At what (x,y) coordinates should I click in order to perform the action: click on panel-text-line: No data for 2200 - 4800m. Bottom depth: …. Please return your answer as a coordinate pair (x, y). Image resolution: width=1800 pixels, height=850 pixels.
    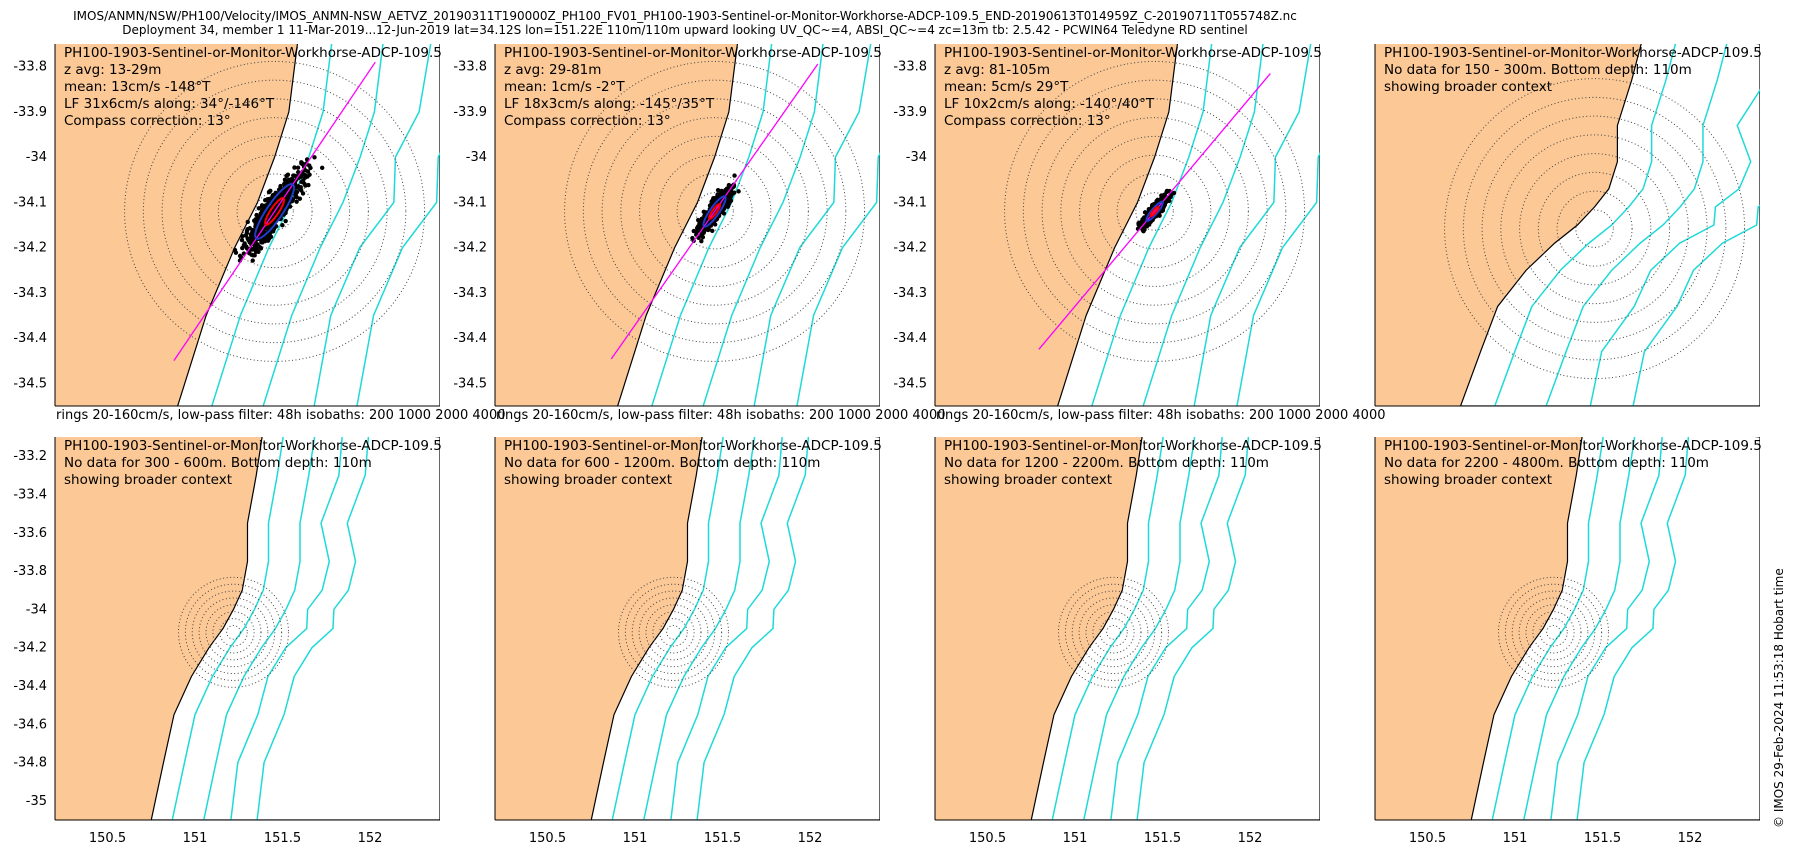
    Looking at the image, I should click on (1546, 463).